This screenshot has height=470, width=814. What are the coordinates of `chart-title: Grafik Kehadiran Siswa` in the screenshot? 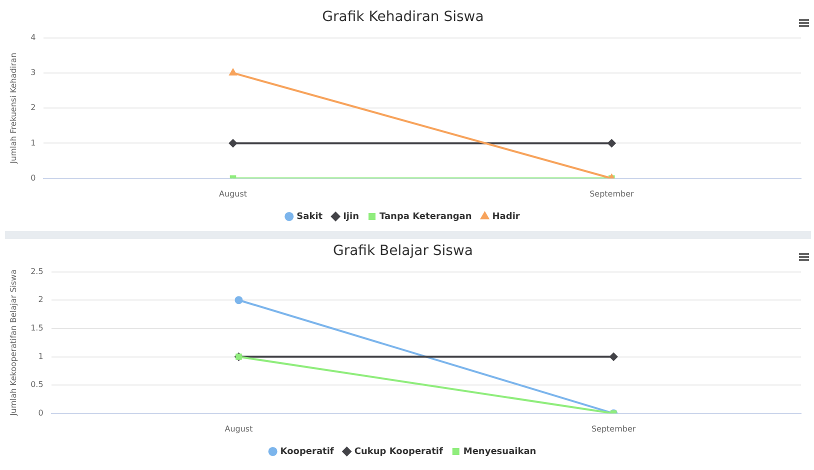 It's located at (403, 17).